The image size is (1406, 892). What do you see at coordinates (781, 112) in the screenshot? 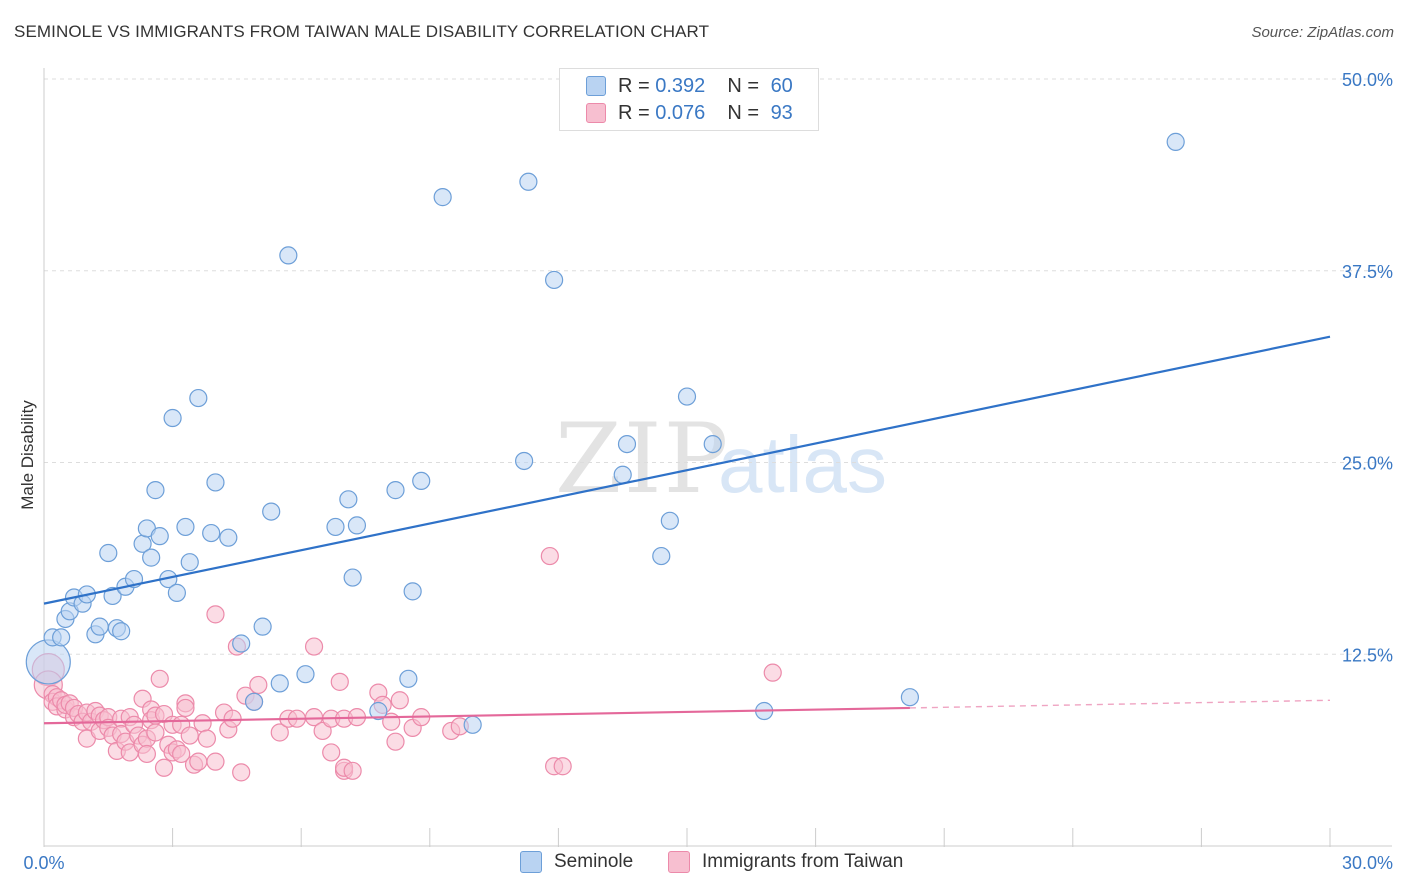
I see `legend-n-value-taiwan: 93` at bounding box center [781, 112].